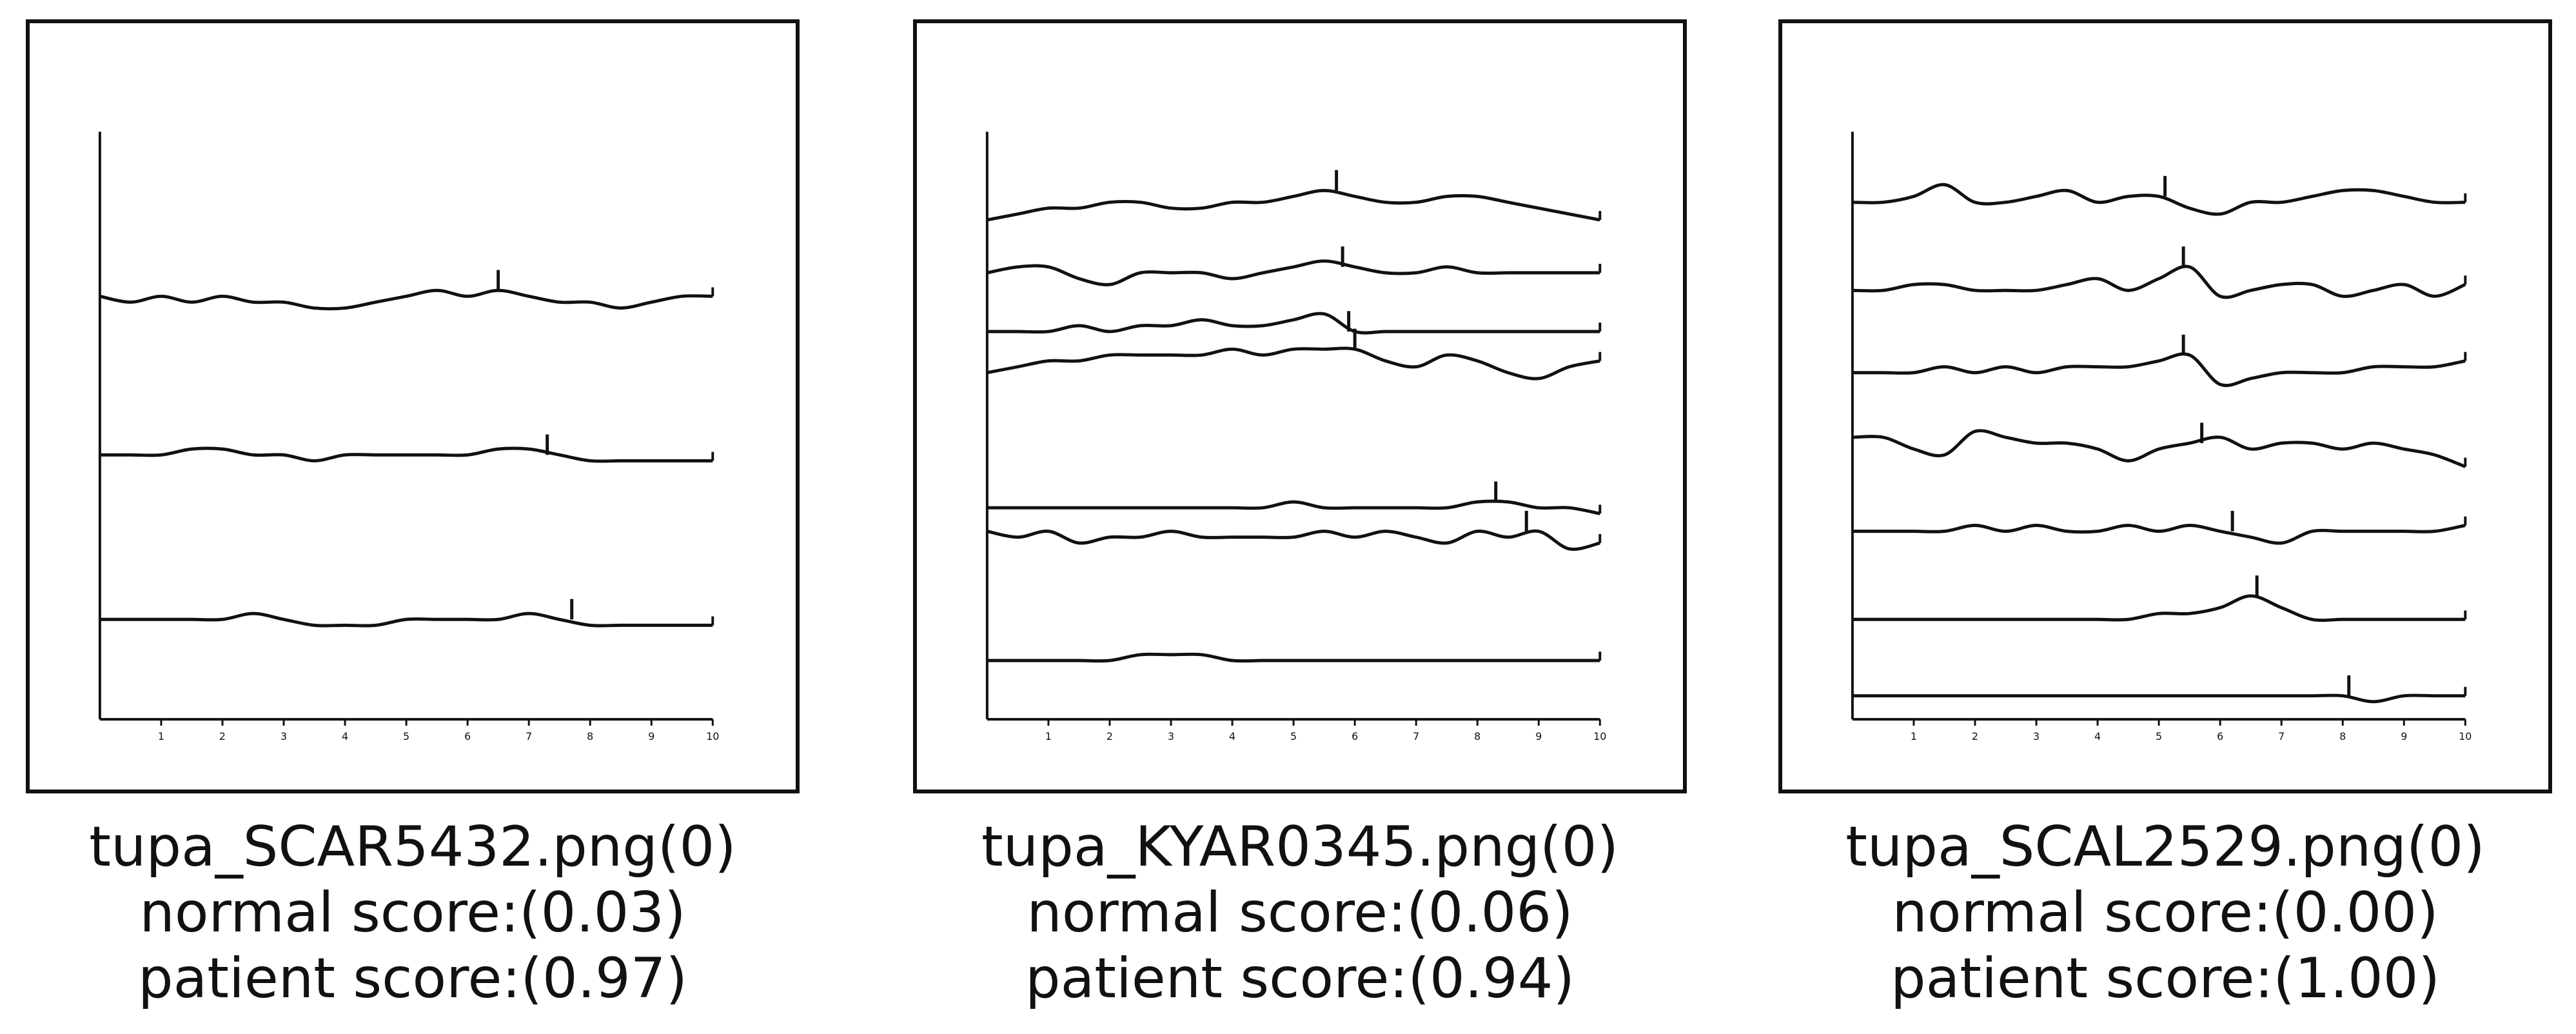  I want to click on normal-score: normal score:(0.06), so click(1300, 912).